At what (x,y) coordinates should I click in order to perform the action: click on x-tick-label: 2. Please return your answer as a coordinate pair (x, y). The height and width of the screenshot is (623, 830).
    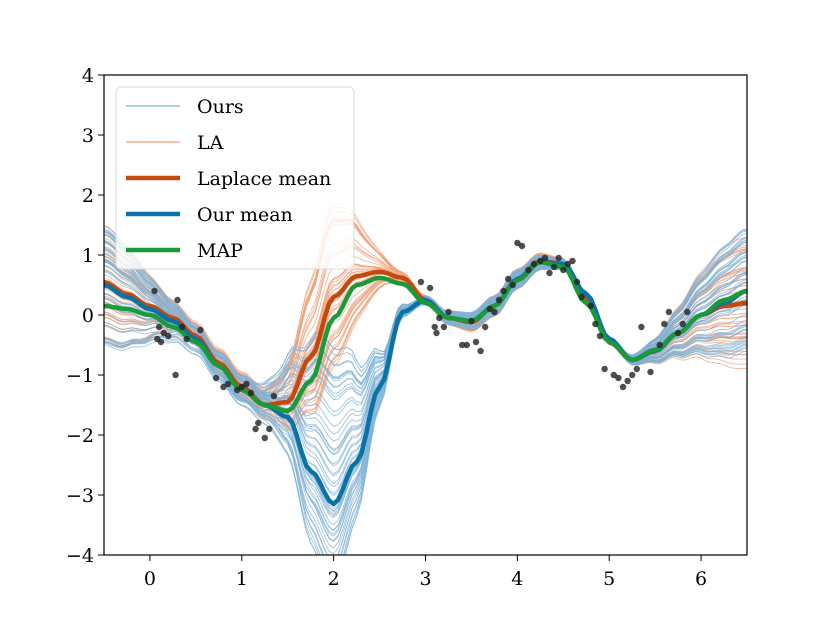
    Looking at the image, I should click on (334, 579).